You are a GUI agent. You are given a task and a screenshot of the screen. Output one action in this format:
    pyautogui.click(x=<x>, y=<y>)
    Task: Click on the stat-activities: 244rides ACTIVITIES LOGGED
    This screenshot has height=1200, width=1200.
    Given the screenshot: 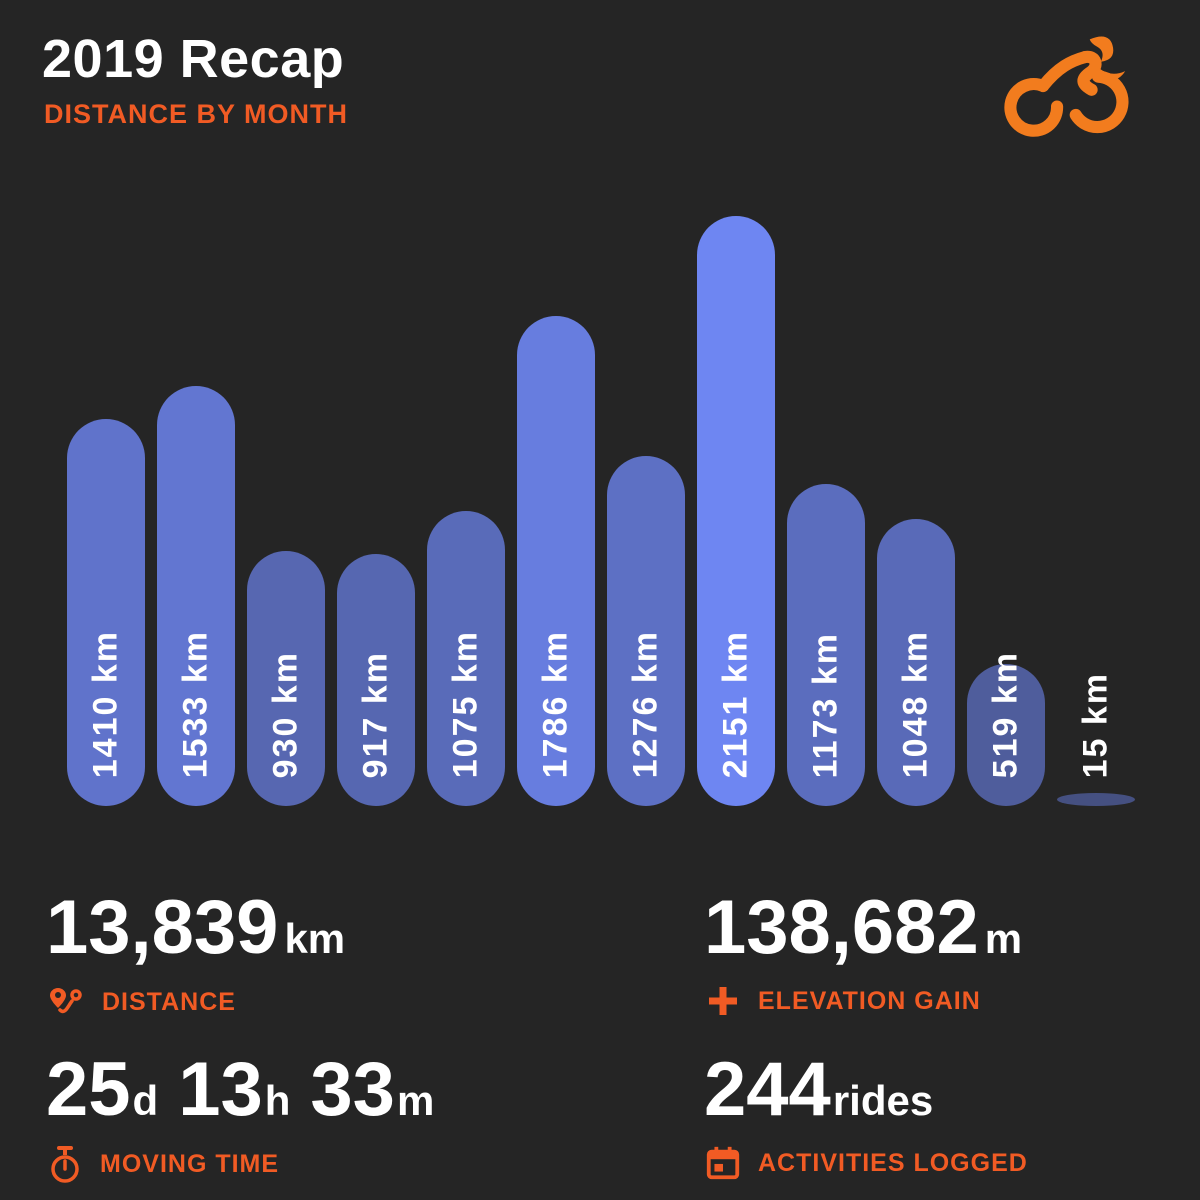 What is the action you would take?
    pyautogui.click(x=866, y=1117)
    